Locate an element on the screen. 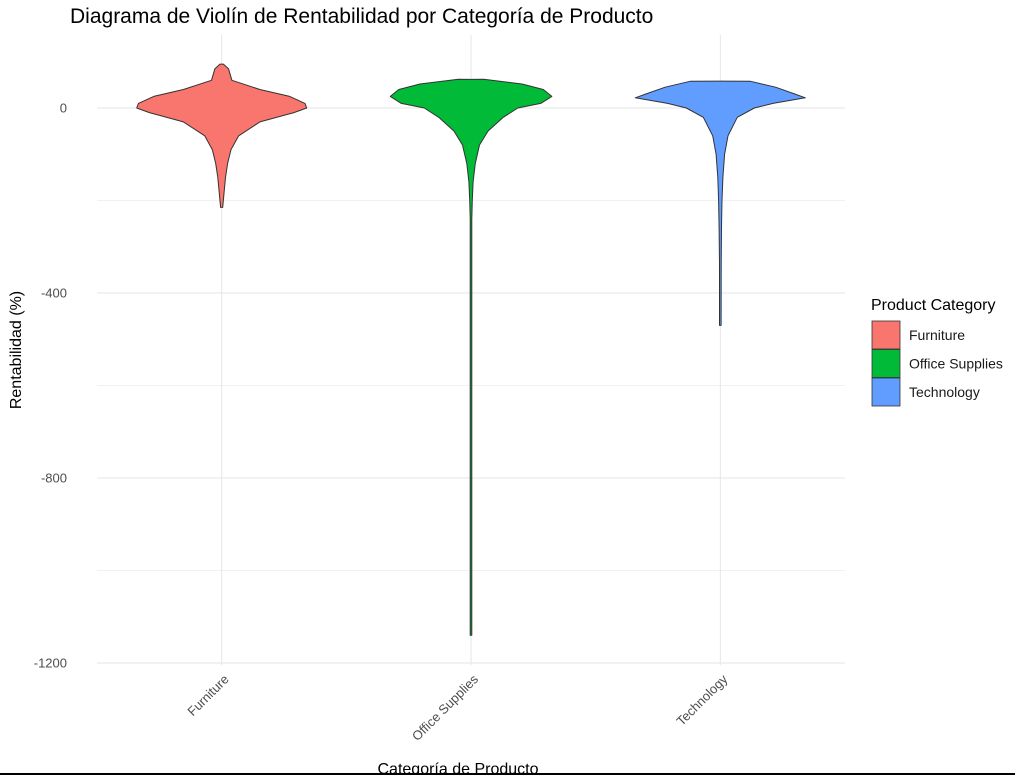  violin-furniture is located at coordinates (222, 135).